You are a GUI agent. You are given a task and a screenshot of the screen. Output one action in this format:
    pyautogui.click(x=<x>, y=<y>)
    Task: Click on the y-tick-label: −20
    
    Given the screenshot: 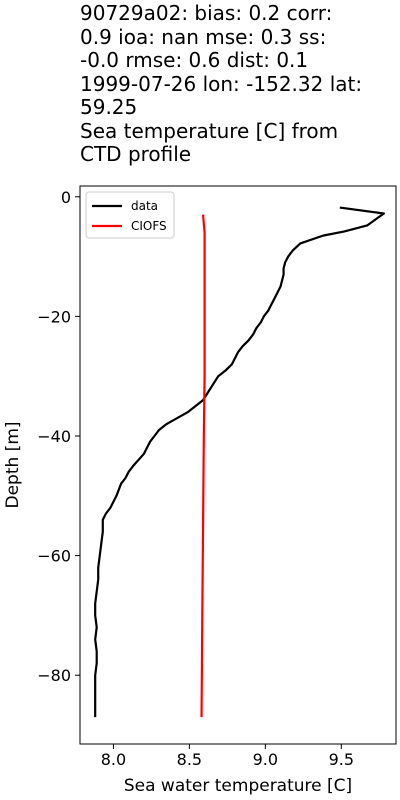 What is the action you would take?
    pyautogui.click(x=54, y=316)
    